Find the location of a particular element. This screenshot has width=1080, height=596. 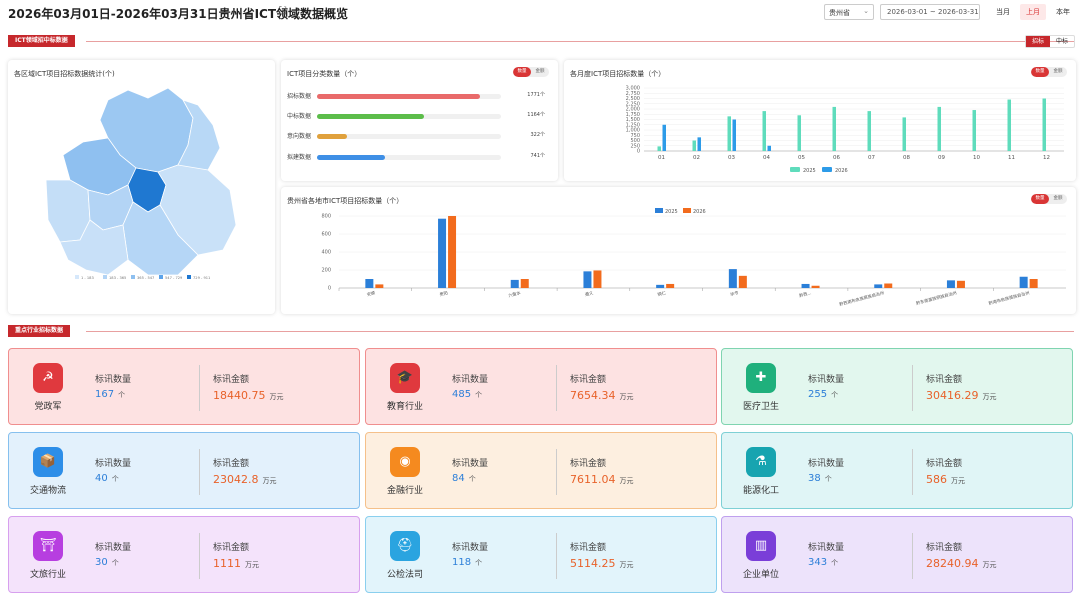

industry-card: ◉ 金融行业 标讯数量 84 个 标讯金额 7611.04 万元 is located at coordinates (541, 470).